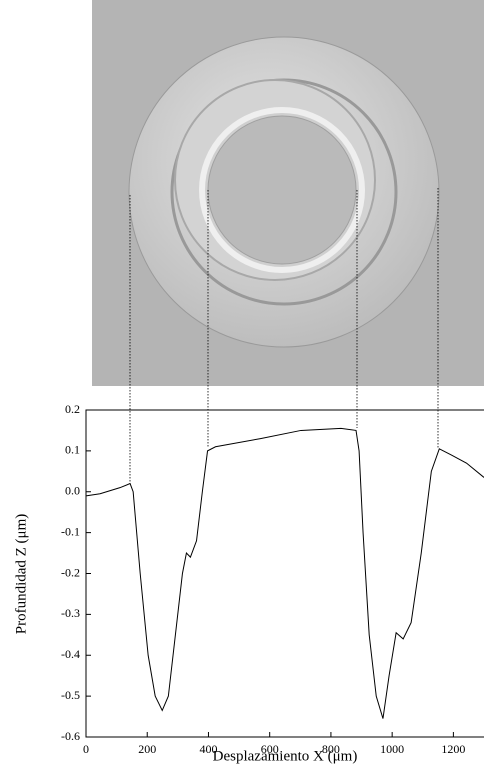 The height and width of the screenshot is (767, 484). What do you see at coordinates (70, 654) in the screenshot?
I see `y-tick-label: -0.4` at bounding box center [70, 654].